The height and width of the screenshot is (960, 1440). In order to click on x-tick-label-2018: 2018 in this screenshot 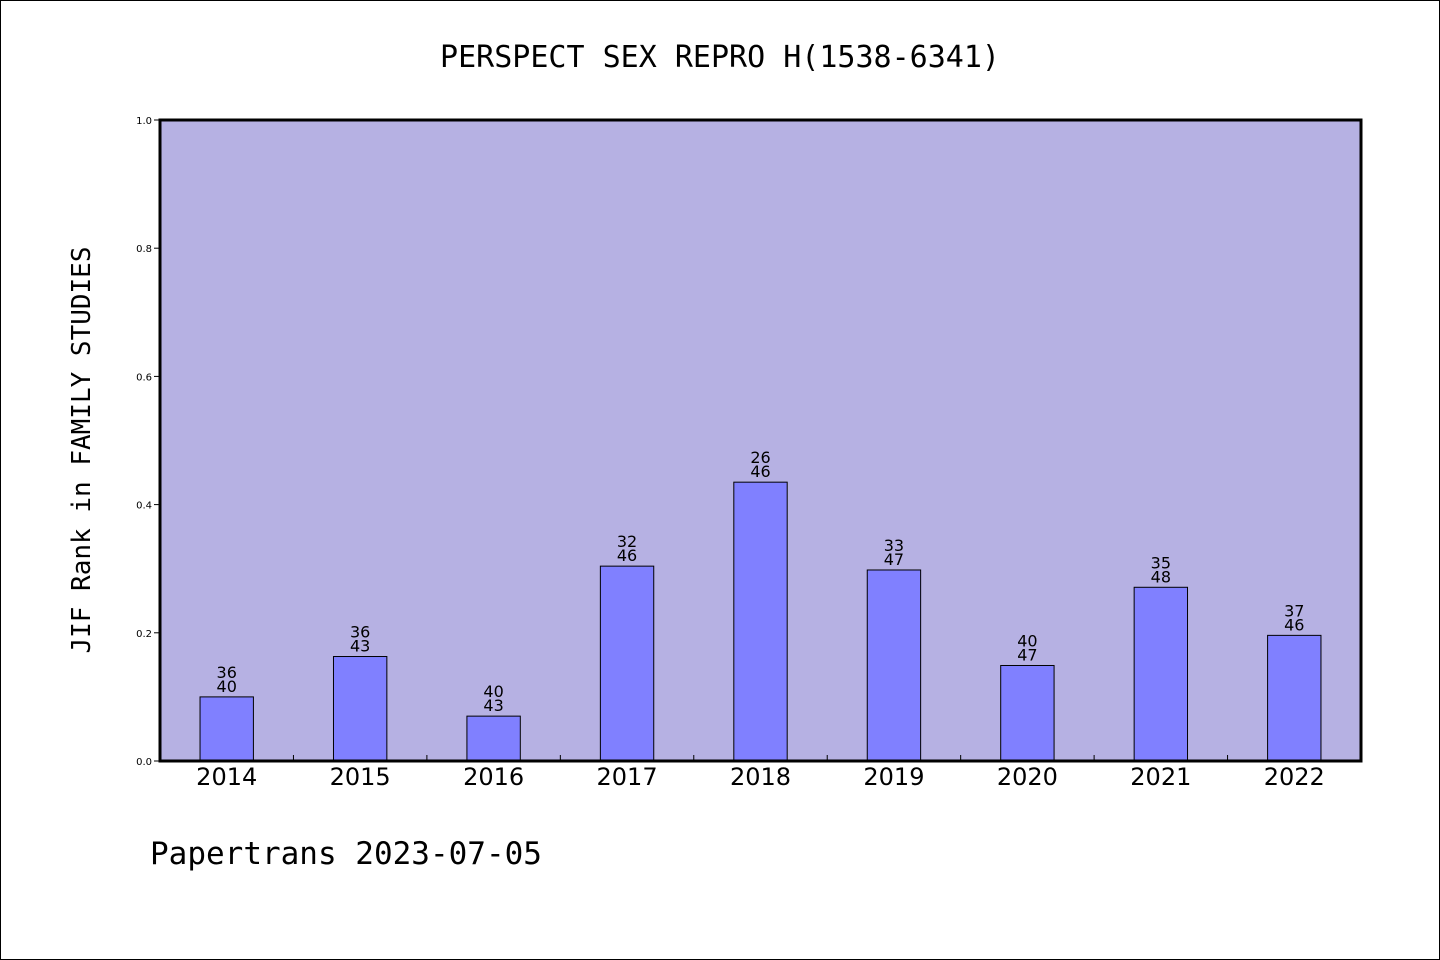, I will do `click(760, 777)`.